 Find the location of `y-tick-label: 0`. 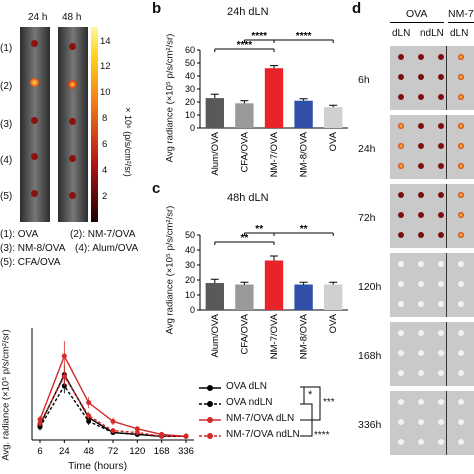

y-tick-label: 0 is located at coordinates (192, 128).